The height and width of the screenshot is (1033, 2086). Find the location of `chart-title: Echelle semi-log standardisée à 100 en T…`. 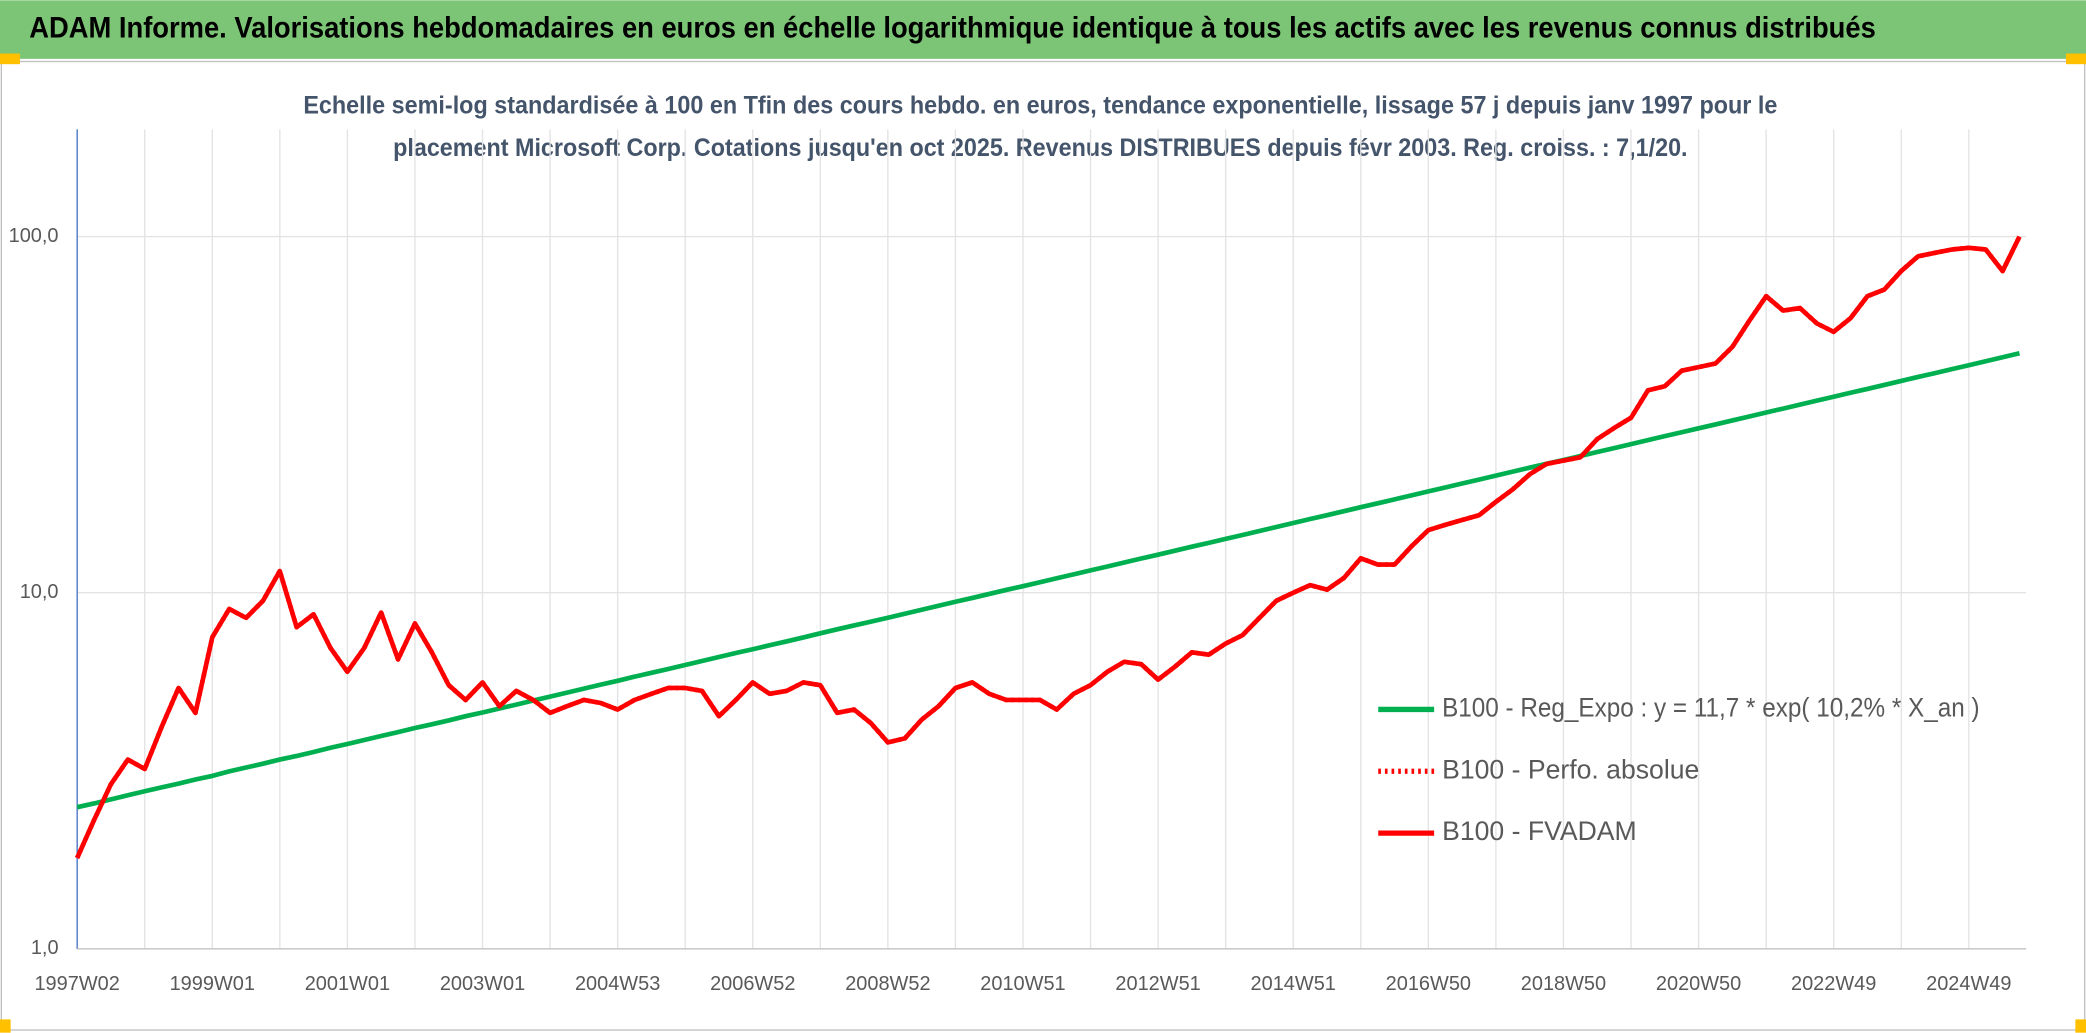

chart-title: Echelle semi-log standardisée à 100 en T… is located at coordinates (1040, 105).